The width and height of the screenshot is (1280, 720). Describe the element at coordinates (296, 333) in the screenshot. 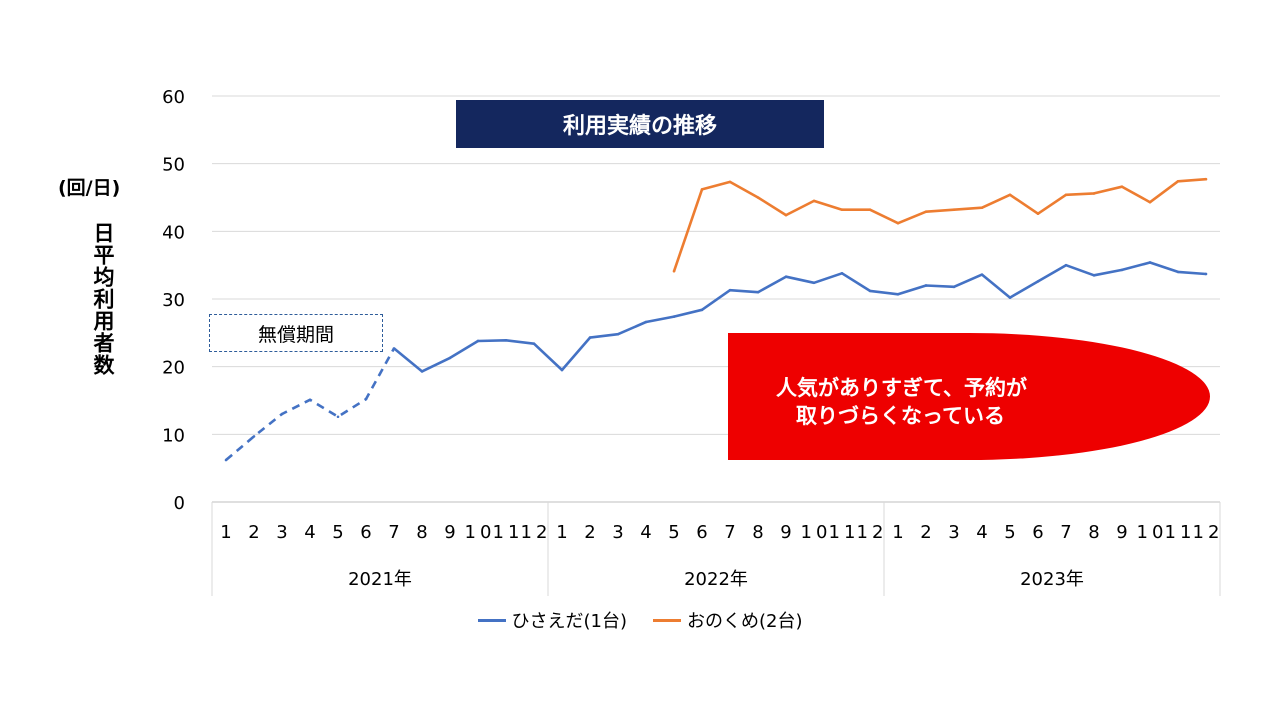

I see `free-period-annotation: 無償期間` at that location.